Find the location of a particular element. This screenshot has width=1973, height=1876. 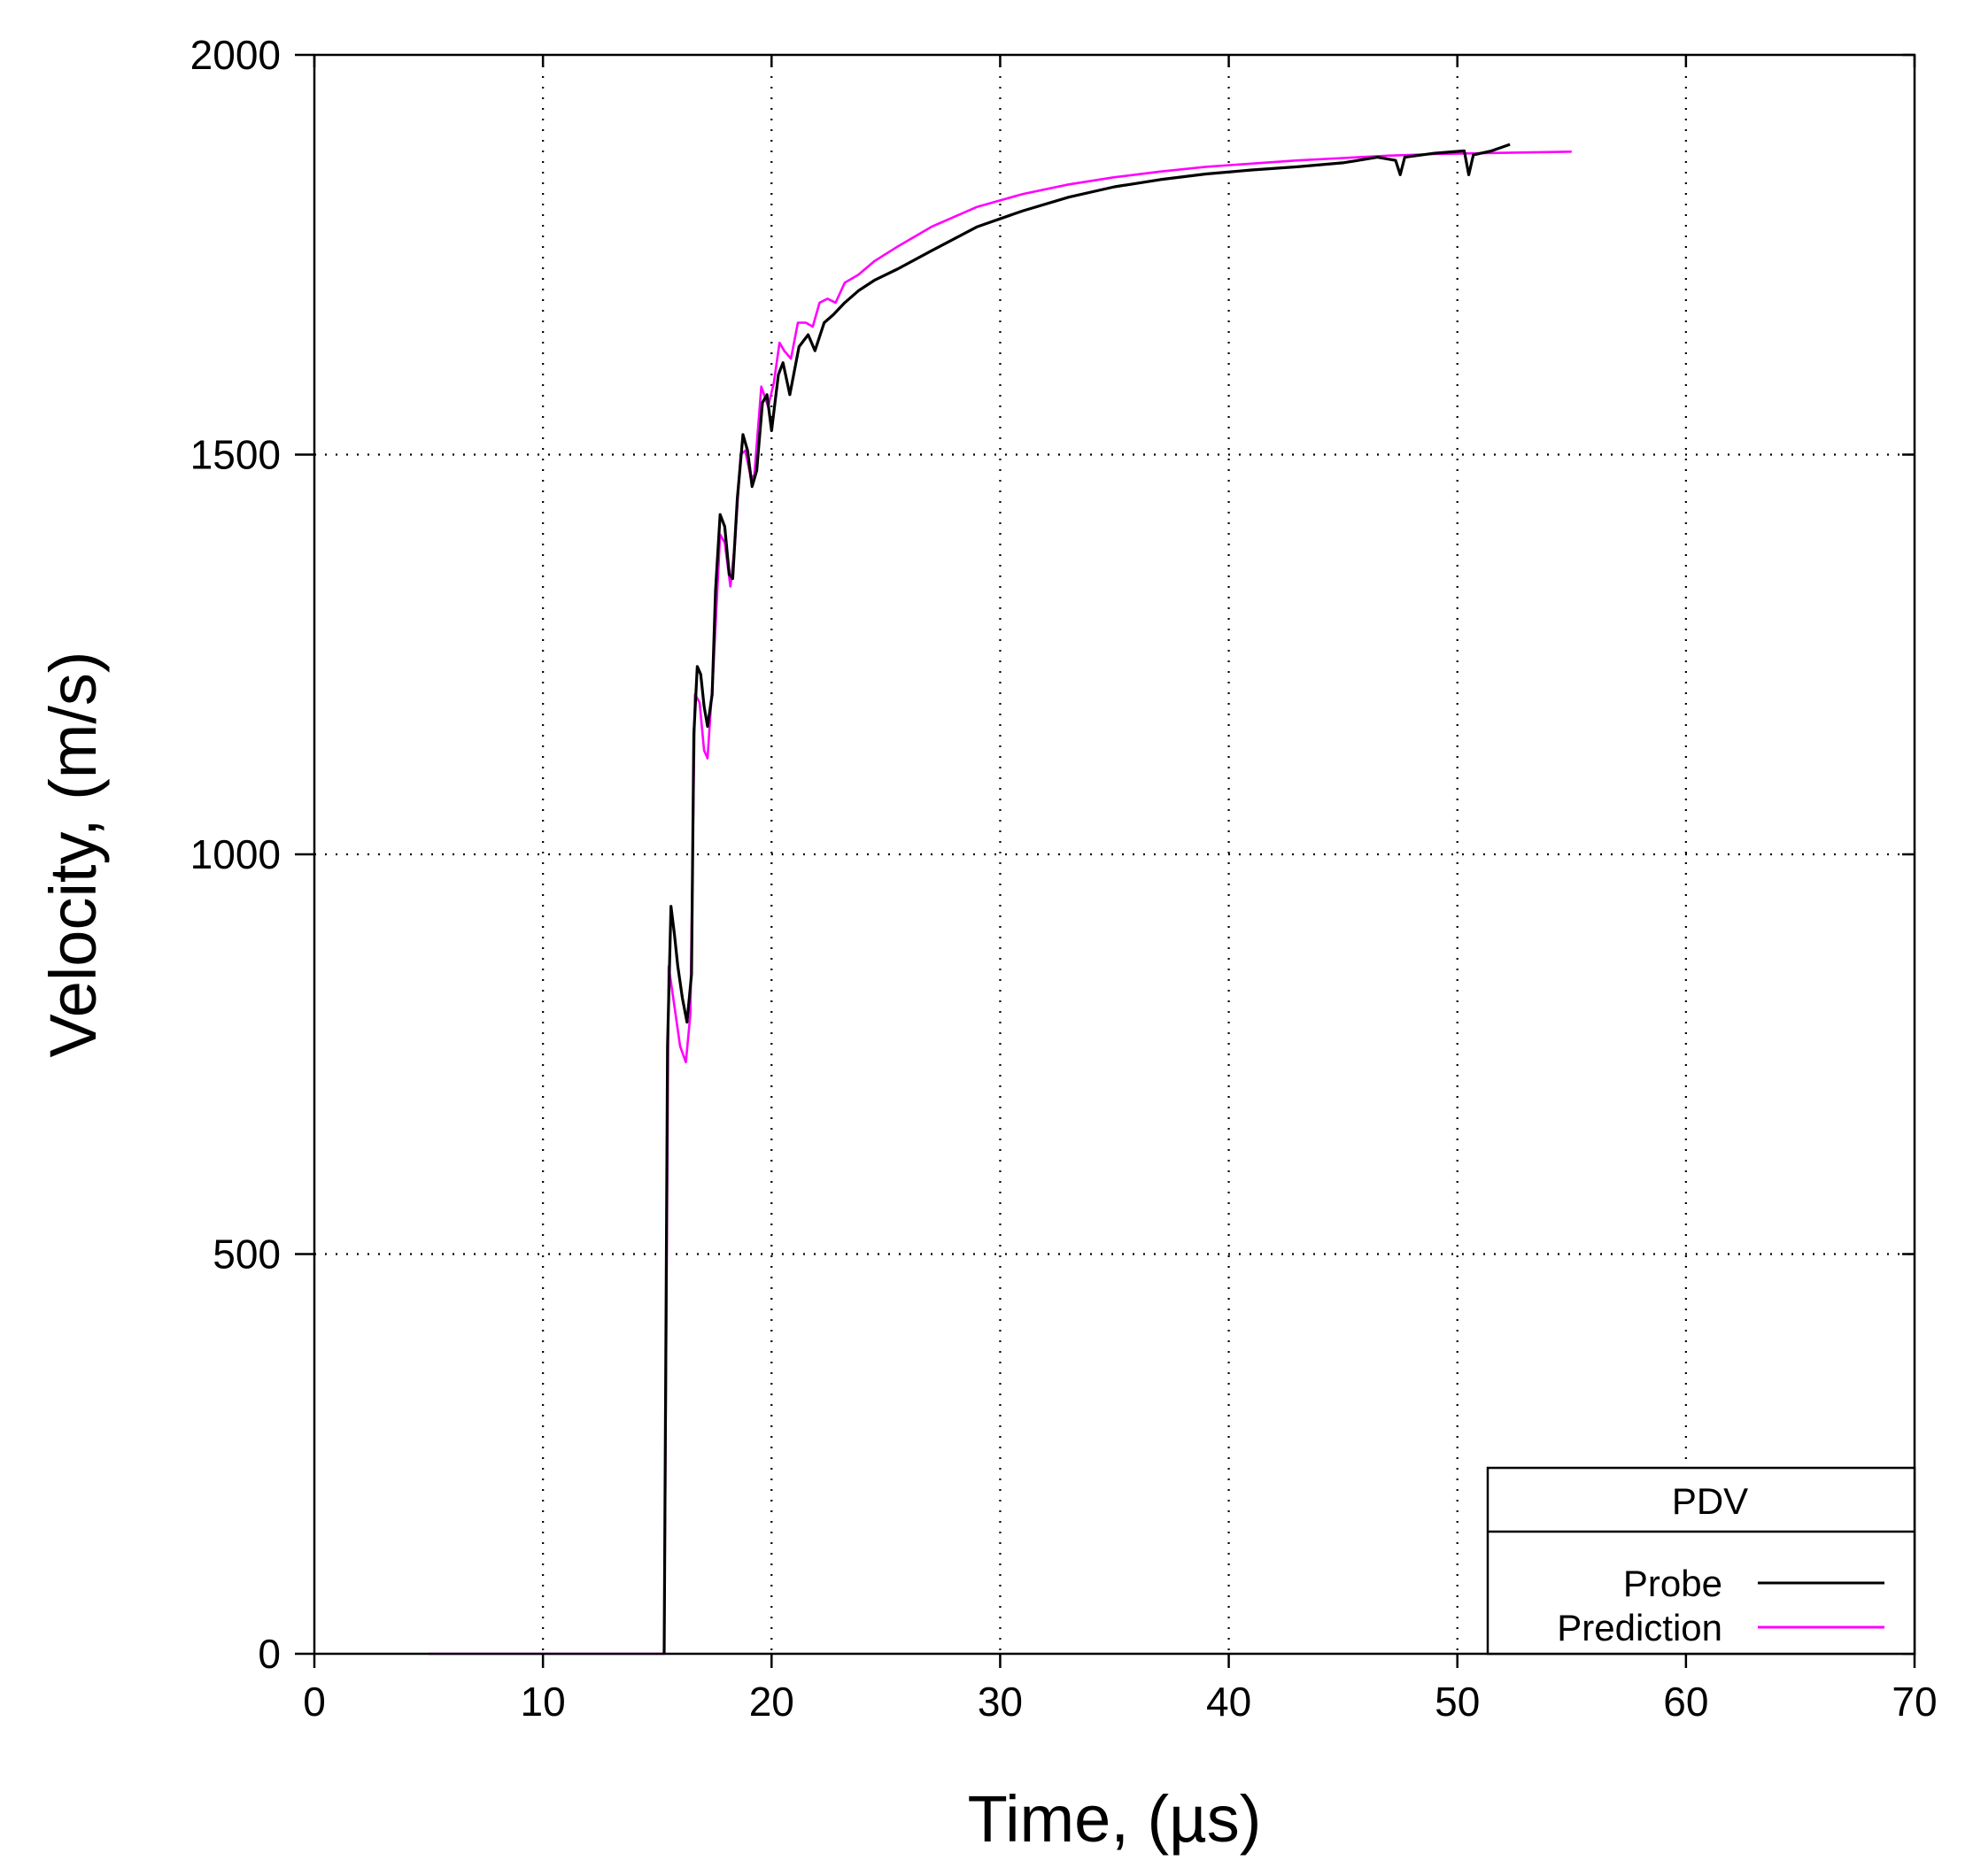

y-tick-label: 0 is located at coordinates (269, 1654).